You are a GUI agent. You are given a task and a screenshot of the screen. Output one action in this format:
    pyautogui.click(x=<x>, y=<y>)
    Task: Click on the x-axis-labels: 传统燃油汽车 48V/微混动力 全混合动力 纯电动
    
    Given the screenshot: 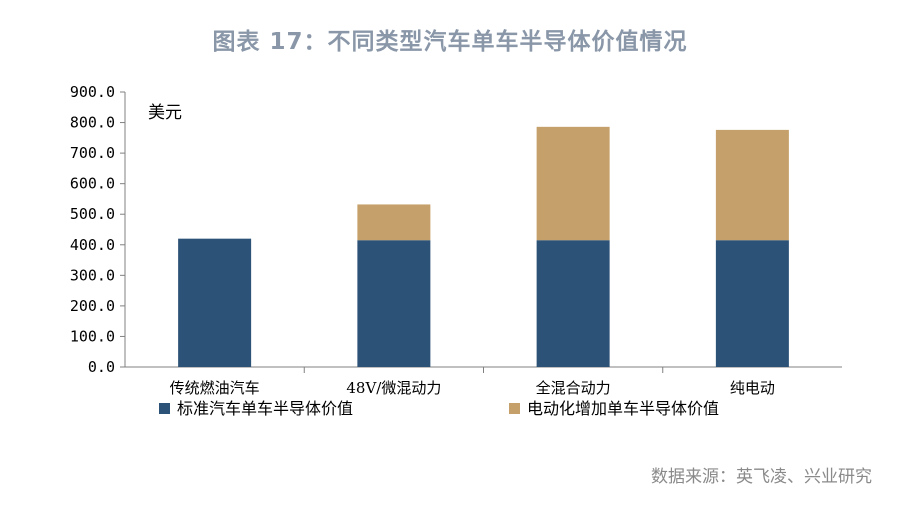 What is the action you would take?
    pyautogui.click(x=472, y=388)
    